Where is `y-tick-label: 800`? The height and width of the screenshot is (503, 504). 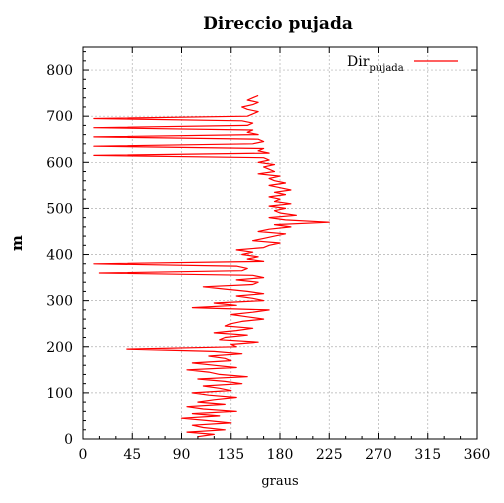 y-tick-label: 800 is located at coordinates (59, 71).